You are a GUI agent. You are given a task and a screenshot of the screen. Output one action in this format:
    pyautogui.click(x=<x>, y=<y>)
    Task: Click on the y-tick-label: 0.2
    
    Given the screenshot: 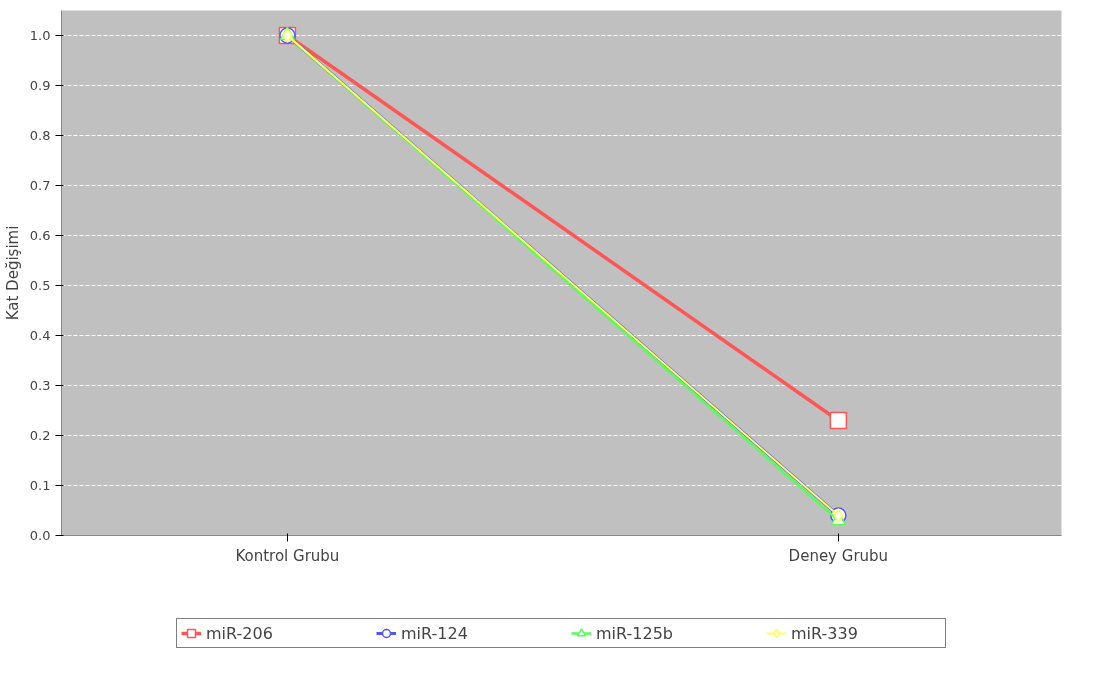 What is the action you would take?
    pyautogui.click(x=40, y=435)
    